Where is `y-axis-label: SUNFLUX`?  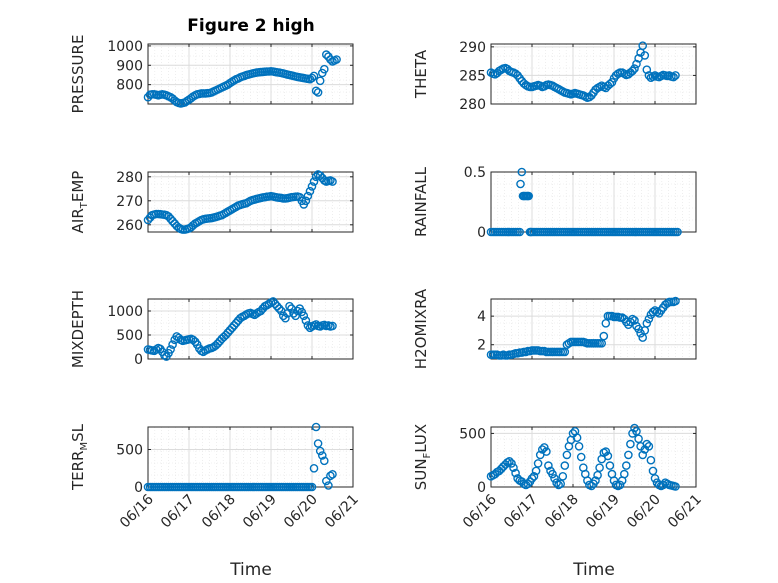
y-axis-label: SUNFLUX is located at coordinates (422, 457).